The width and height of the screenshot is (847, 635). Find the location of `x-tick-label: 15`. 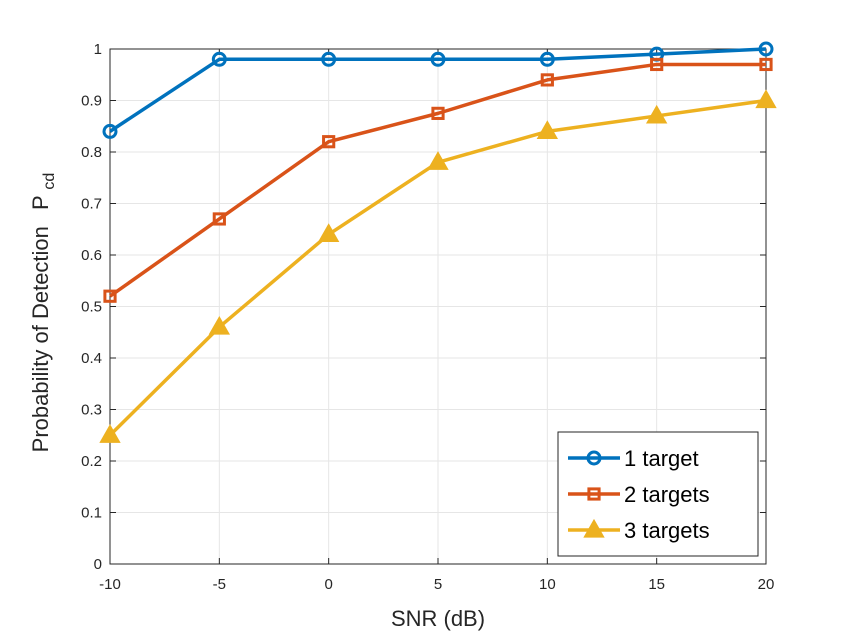

x-tick-label: 15 is located at coordinates (656, 584).